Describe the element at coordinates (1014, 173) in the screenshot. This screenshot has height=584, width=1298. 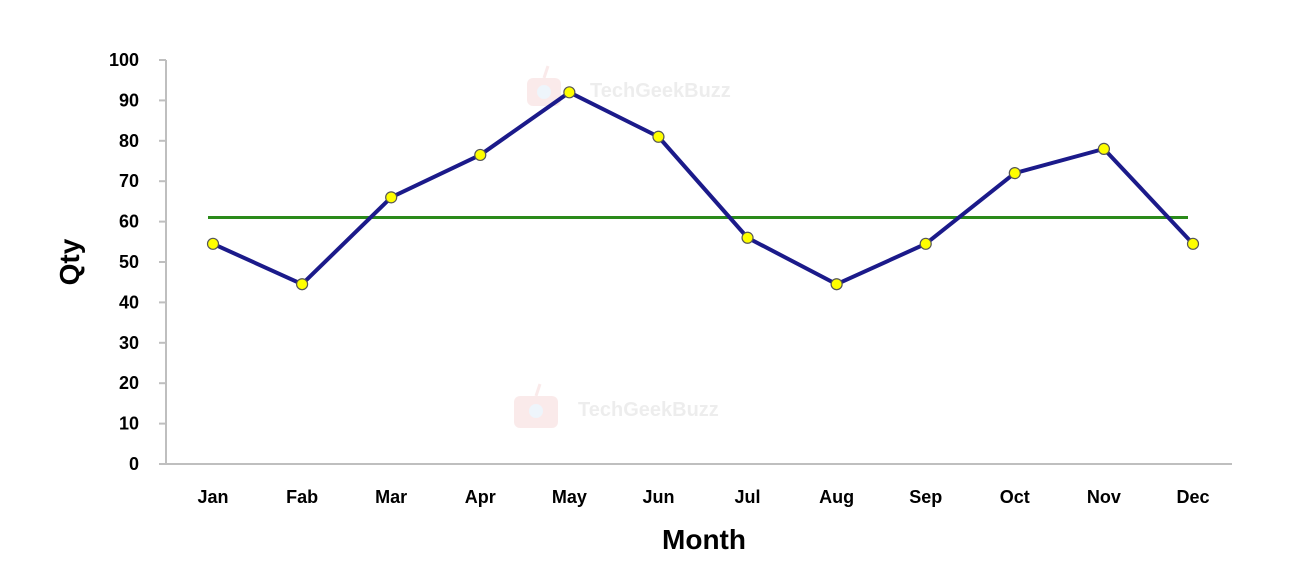
I see `data-point-oct` at that location.